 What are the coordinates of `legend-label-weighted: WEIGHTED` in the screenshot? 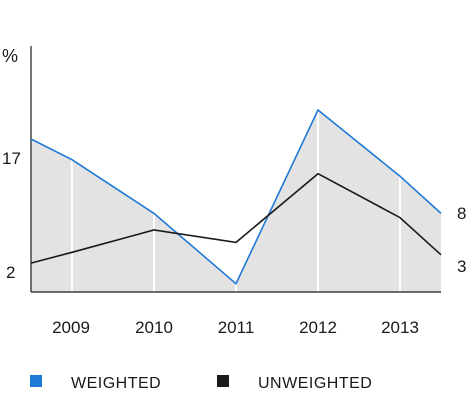 It's located at (116, 383).